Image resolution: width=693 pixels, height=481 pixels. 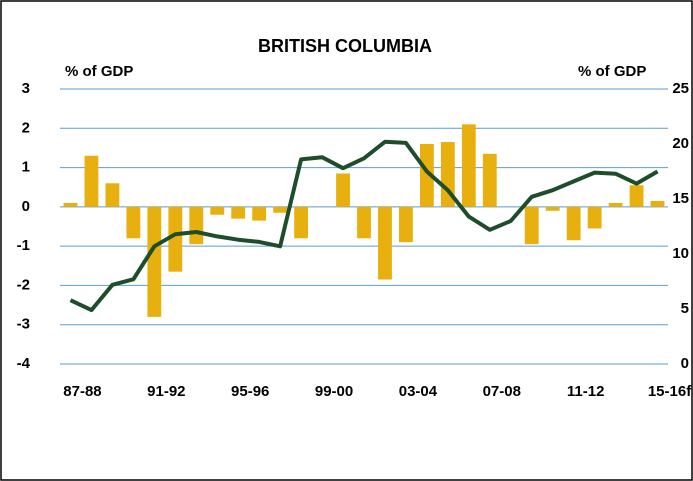 What do you see at coordinates (680, 143) in the screenshot?
I see `y2-tick-label: 20` at bounding box center [680, 143].